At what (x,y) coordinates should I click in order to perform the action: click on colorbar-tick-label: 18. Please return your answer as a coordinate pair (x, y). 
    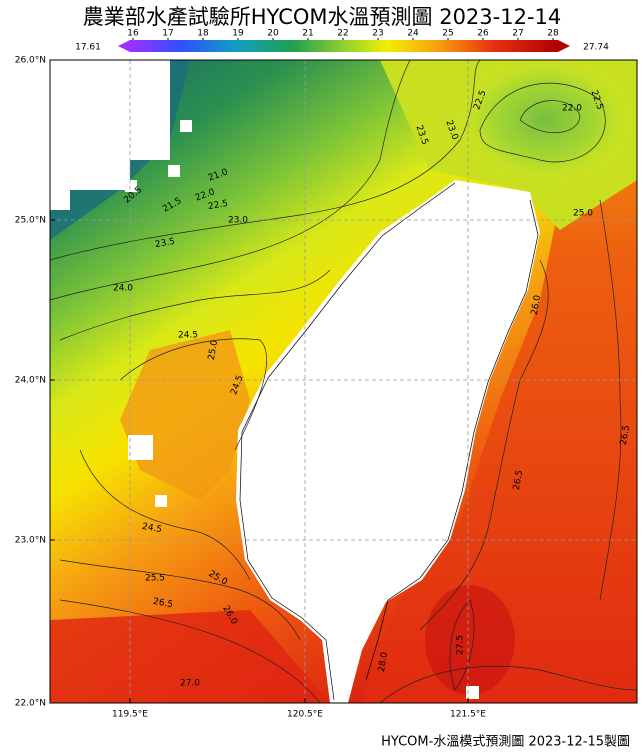
    Looking at the image, I should click on (203, 34).